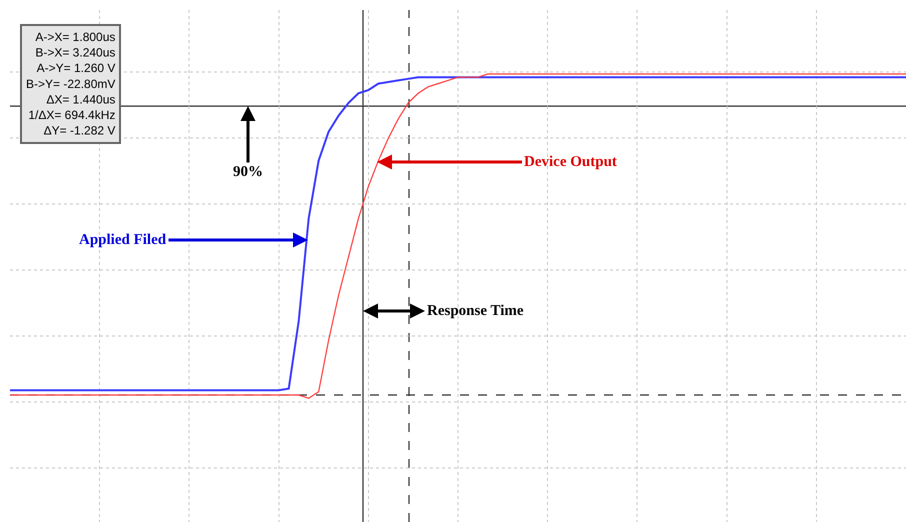 The height and width of the screenshot is (522, 906). I want to click on annotation: ΔX= 1.440us, so click(81, 99).